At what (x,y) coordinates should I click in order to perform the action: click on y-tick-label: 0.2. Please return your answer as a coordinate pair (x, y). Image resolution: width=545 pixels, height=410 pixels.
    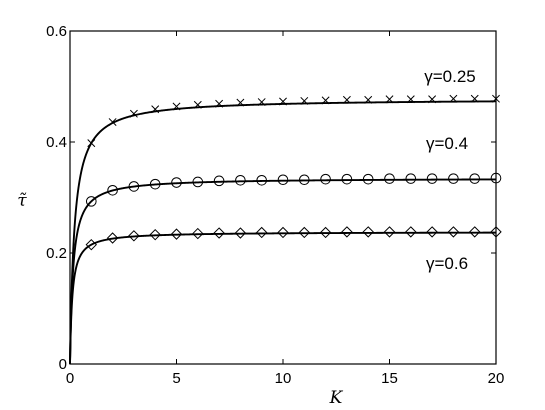
    Looking at the image, I should click on (56, 253).